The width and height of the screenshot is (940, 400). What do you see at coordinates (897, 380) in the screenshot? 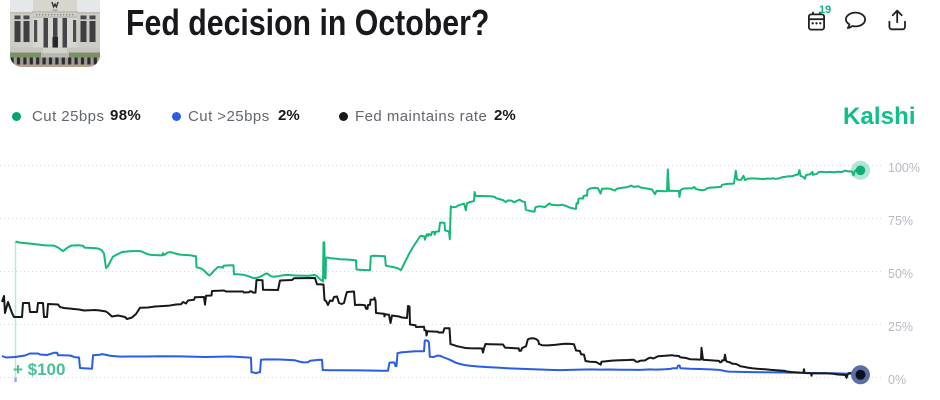
I see `svg-text: 0%` at bounding box center [897, 380].